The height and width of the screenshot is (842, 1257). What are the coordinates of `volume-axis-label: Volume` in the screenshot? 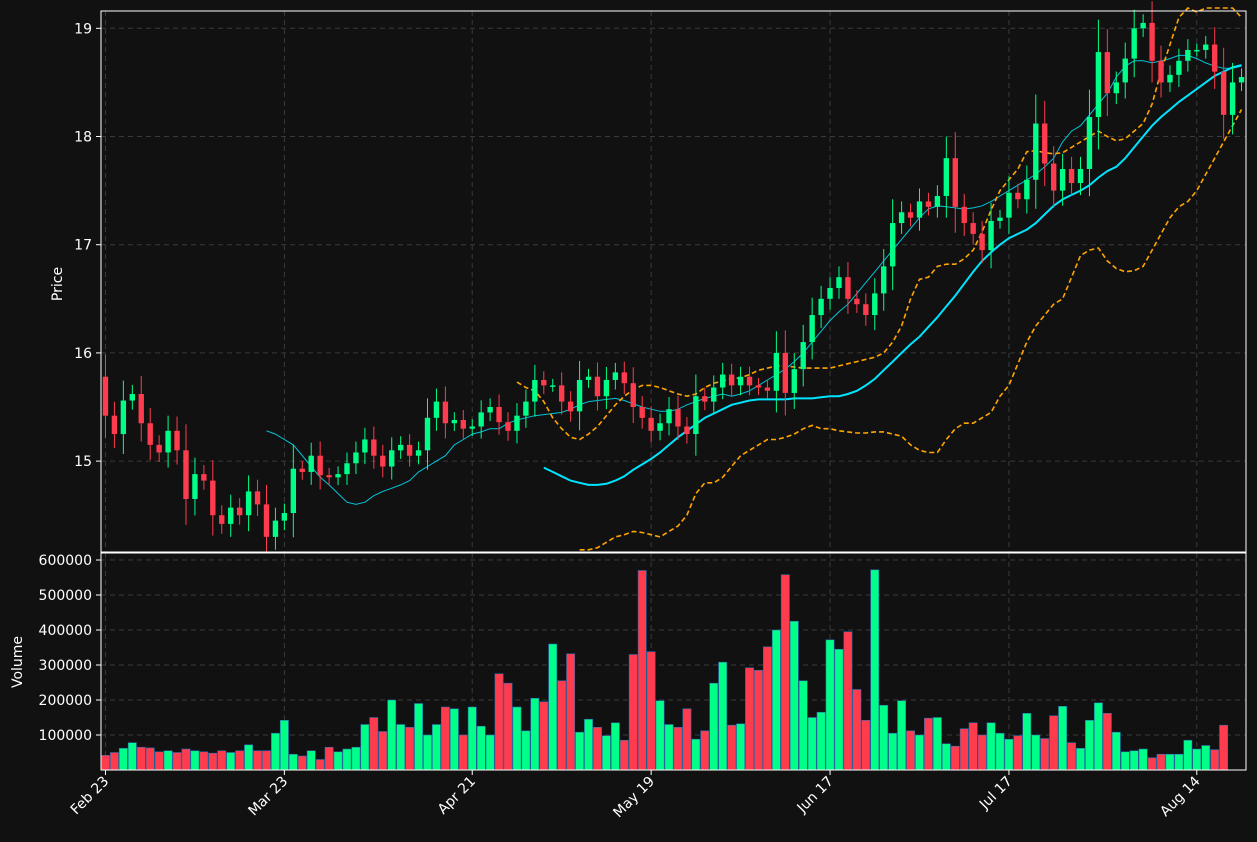 It's located at (18, 662).